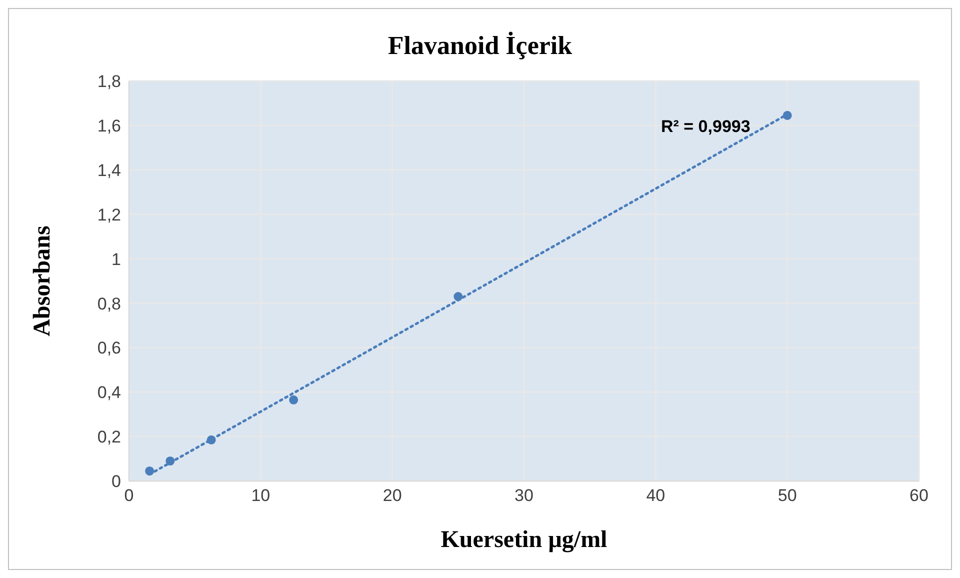  What do you see at coordinates (109, 304) in the screenshot?
I see `y-tick-label: 0,8` at bounding box center [109, 304].